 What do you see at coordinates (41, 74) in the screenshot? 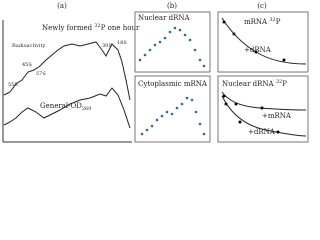
I see `peak-label: 57S` at bounding box center [41, 74].